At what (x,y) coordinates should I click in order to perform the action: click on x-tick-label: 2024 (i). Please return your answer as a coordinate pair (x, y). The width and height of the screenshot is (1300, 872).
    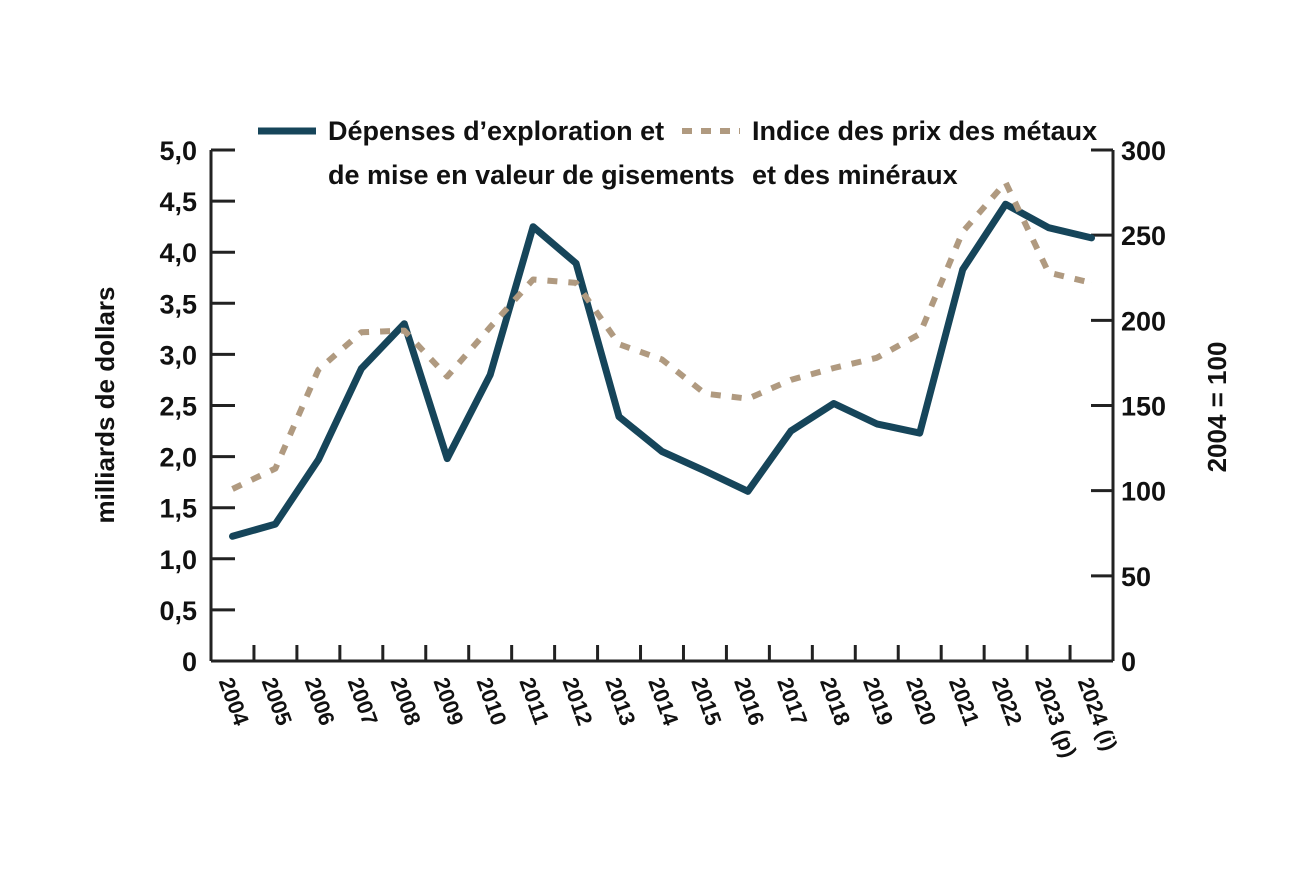
    Looking at the image, I should click on (1097, 714).